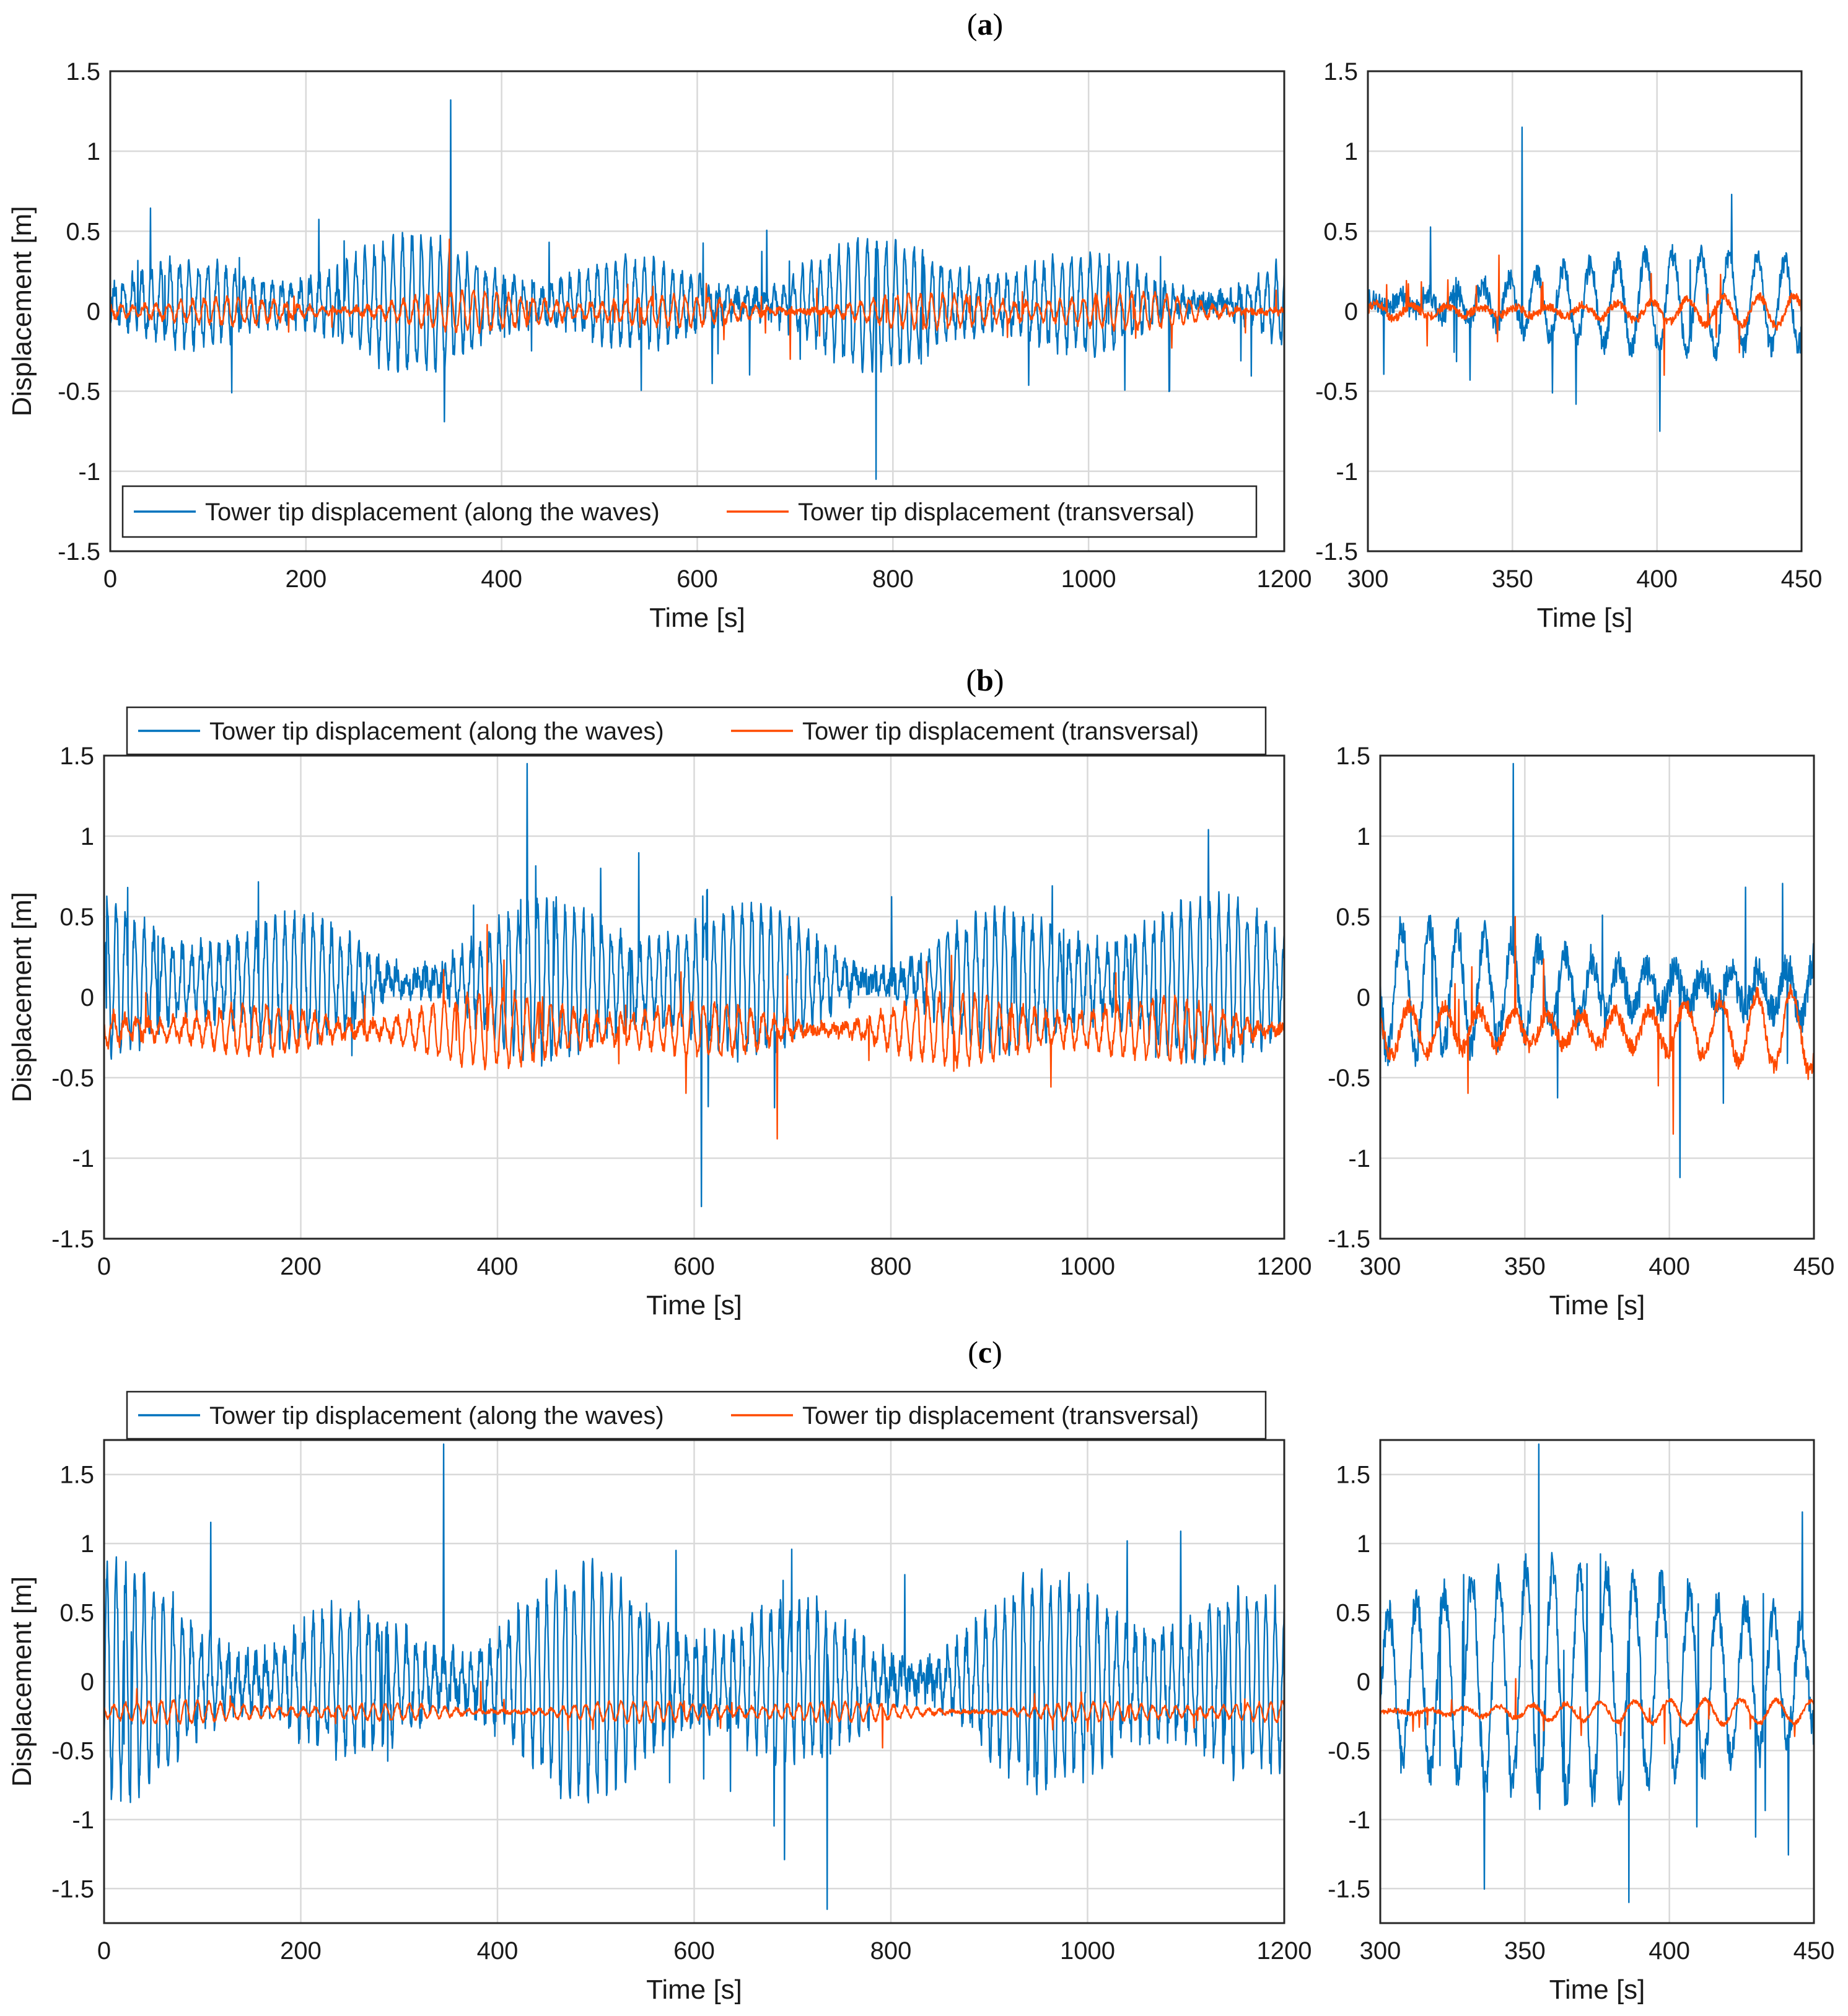  What do you see at coordinates (891, 1266) in the screenshot?
I see `x-tick-label: 800` at bounding box center [891, 1266].